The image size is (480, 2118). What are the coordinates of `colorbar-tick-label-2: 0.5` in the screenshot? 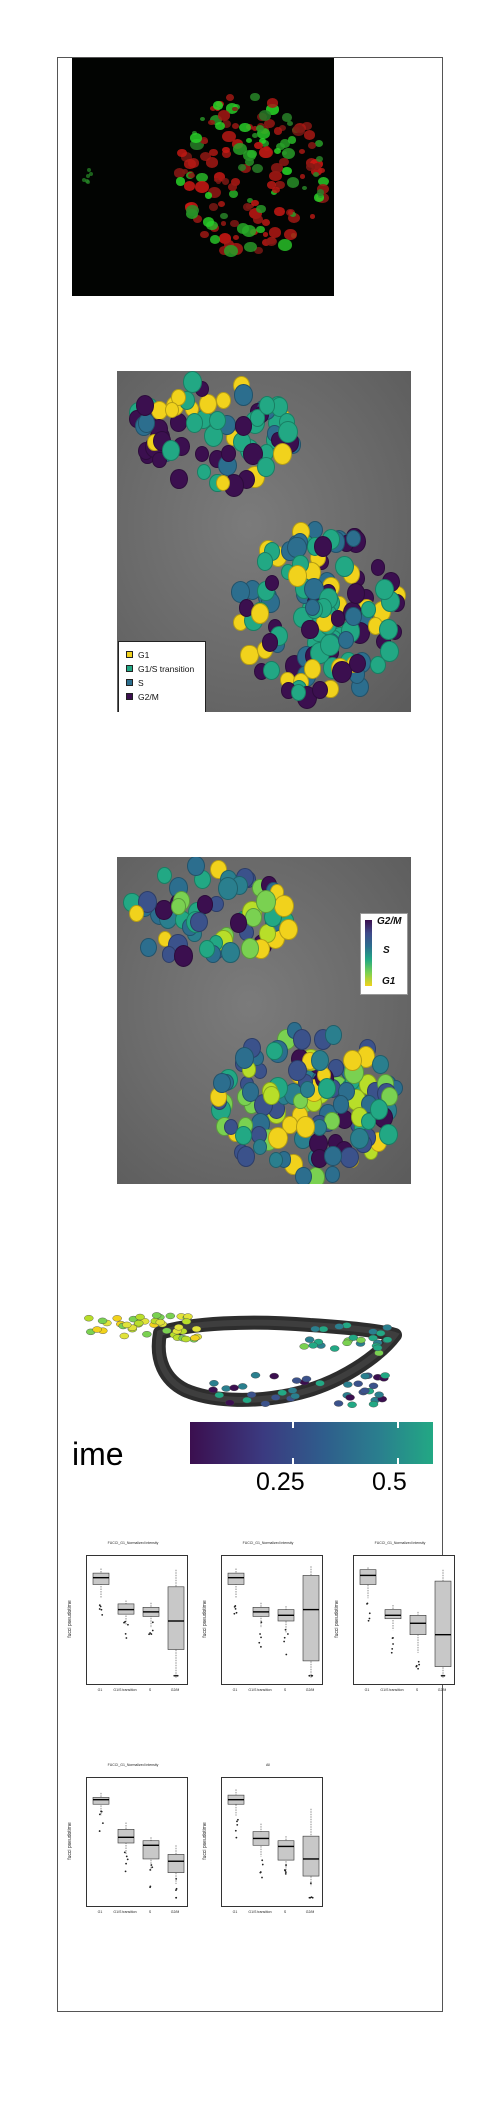 It's located at (389, 1482).